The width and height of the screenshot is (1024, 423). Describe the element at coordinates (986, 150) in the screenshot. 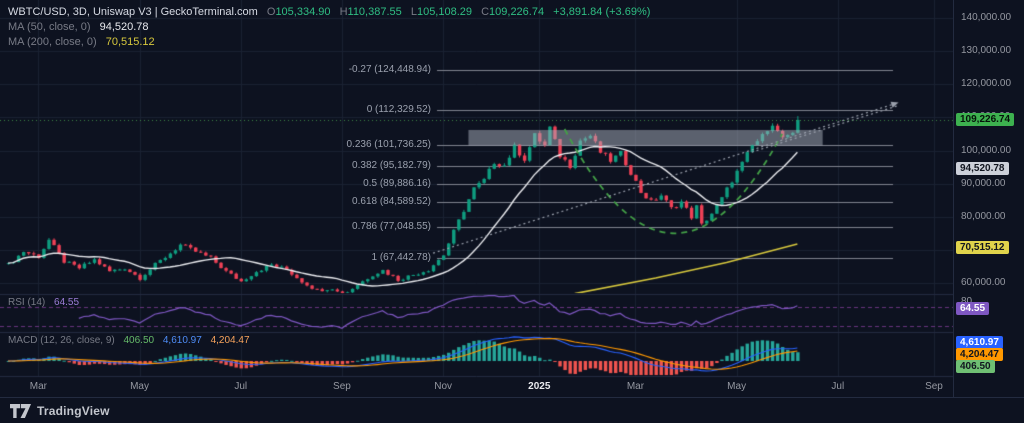

I see `price-axis-tick: 100,000.00` at that location.